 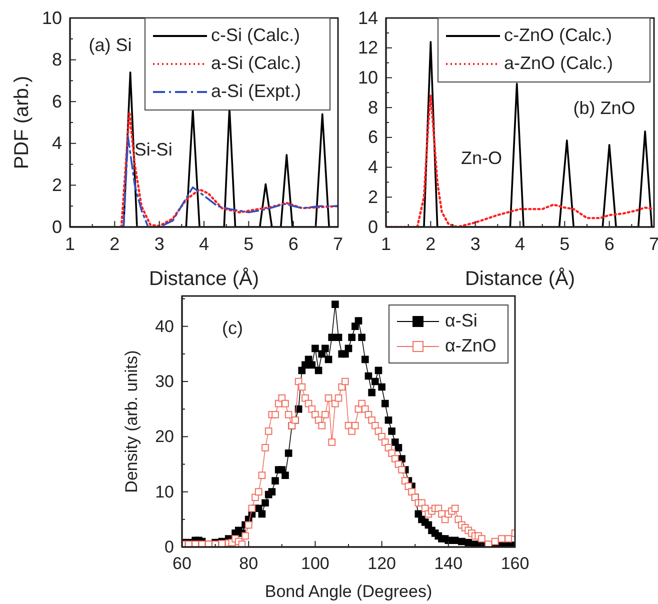 I want to click on x-axis-title: Bond Angle (Degrees), so click(x=348, y=591).